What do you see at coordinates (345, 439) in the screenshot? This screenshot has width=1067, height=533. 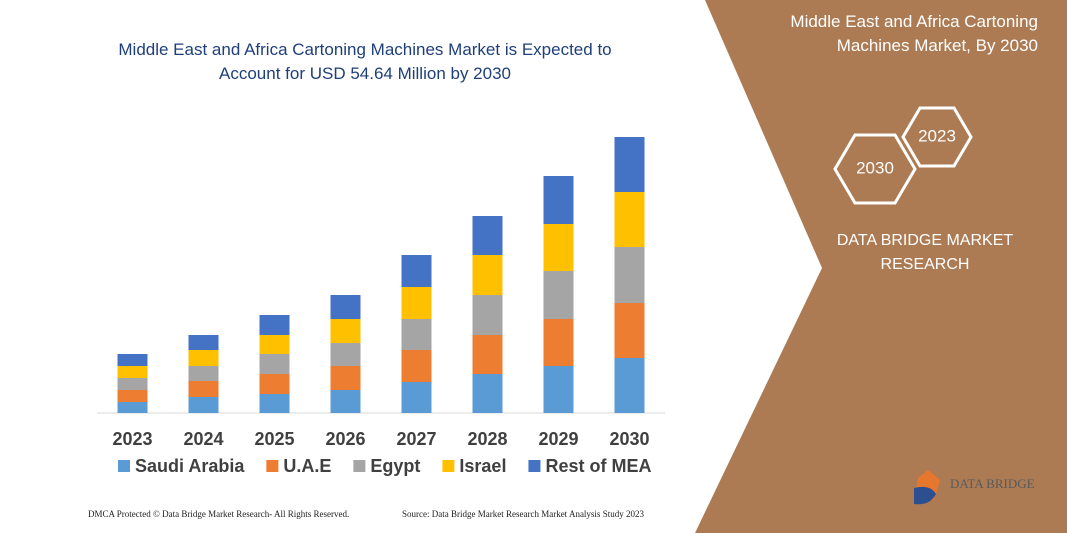 I see `x-tick-label: 2026` at bounding box center [345, 439].